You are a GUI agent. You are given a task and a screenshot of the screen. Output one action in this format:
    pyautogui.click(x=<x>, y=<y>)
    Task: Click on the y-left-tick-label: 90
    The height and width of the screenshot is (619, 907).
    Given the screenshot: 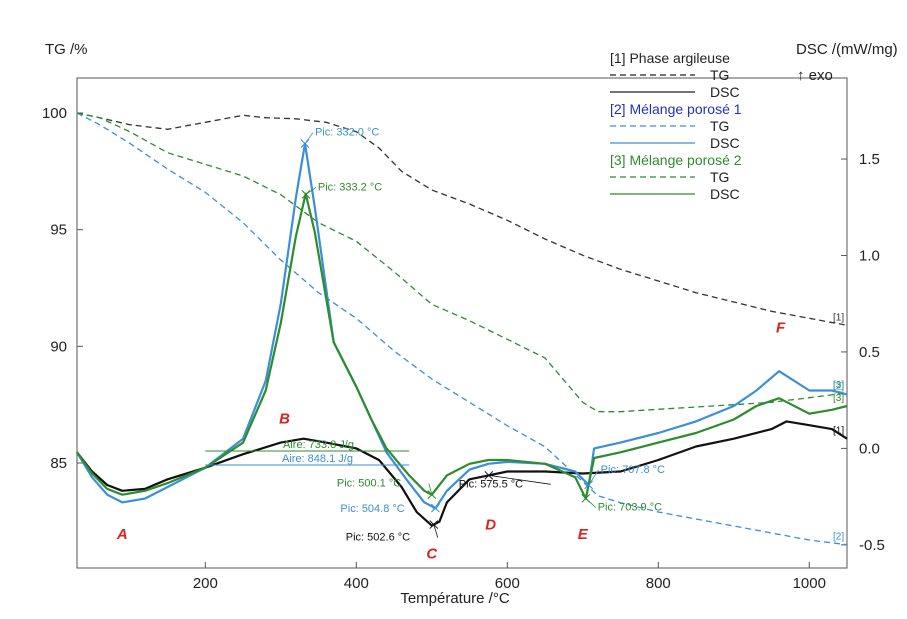 What is the action you would take?
    pyautogui.click(x=58, y=346)
    